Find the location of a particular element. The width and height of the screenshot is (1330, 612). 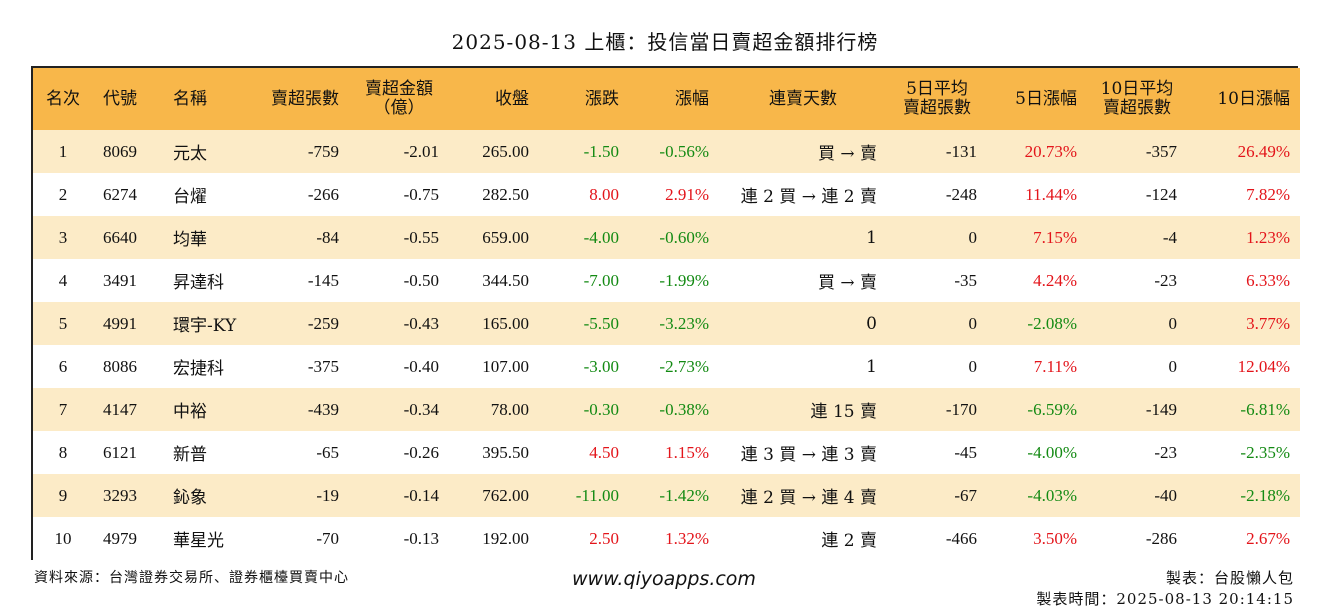

cell-avg5: -67 is located at coordinates (965, 495).